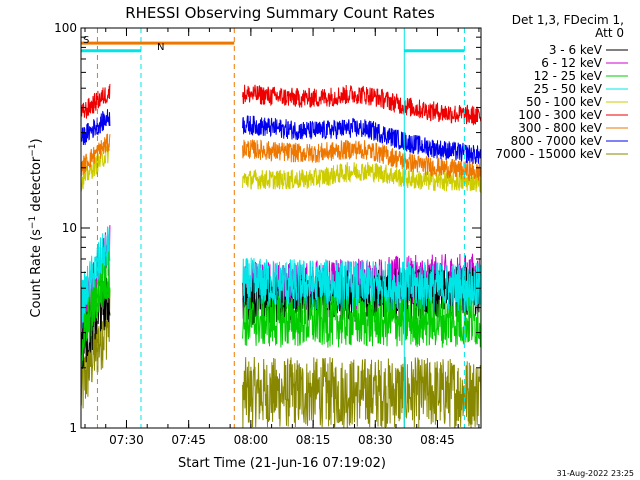 The height and width of the screenshot is (480, 640). I want to click on series-trace-7-before-gap, so click(96, 155).